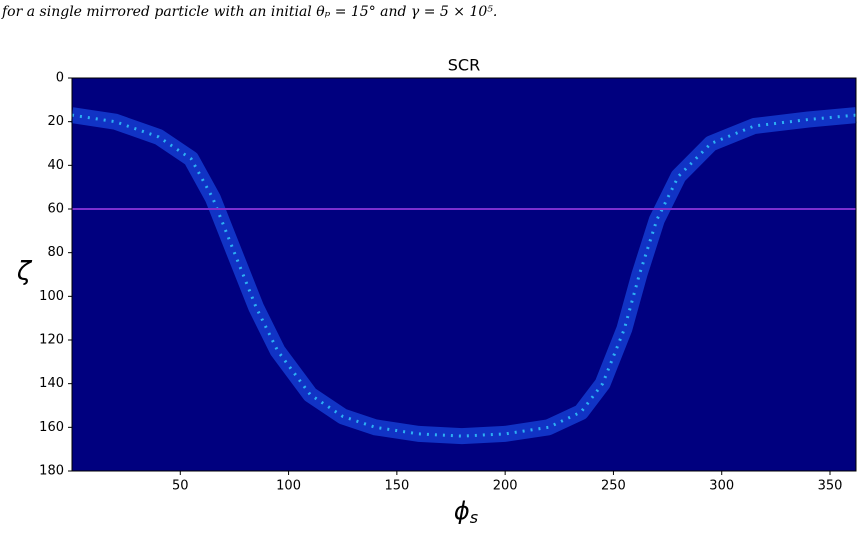 Image resolution: width=863 pixels, height=535 pixels. Describe the element at coordinates (474, 517) in the screenshot. I see `x-label-subscript: s` at that location.